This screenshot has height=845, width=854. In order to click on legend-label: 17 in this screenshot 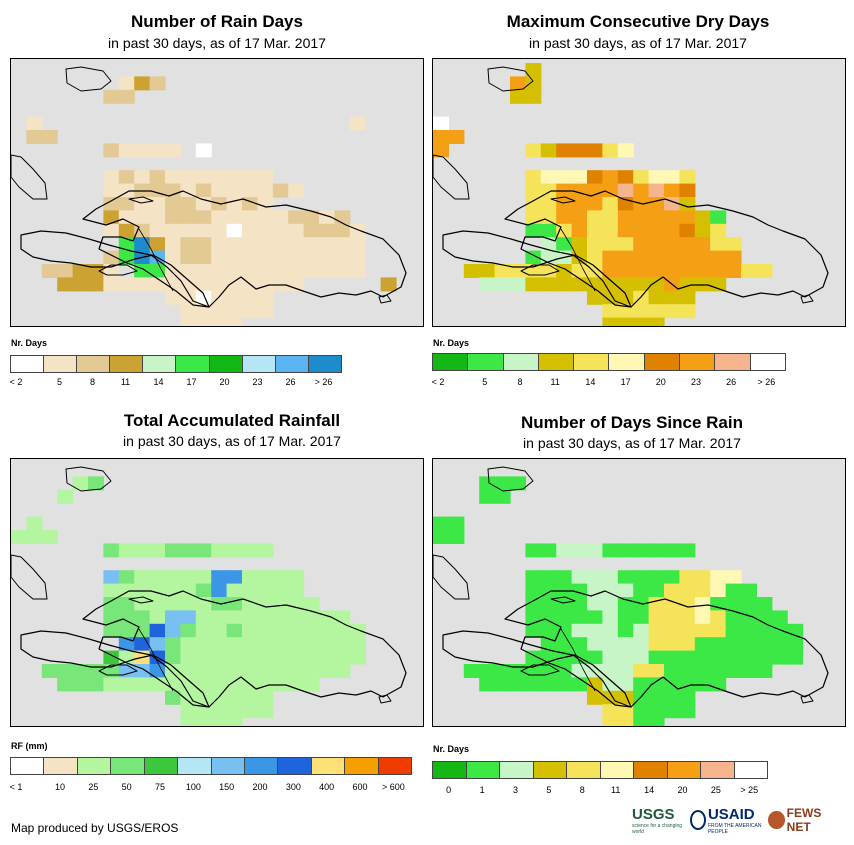, I will do `click(625, 382)`.